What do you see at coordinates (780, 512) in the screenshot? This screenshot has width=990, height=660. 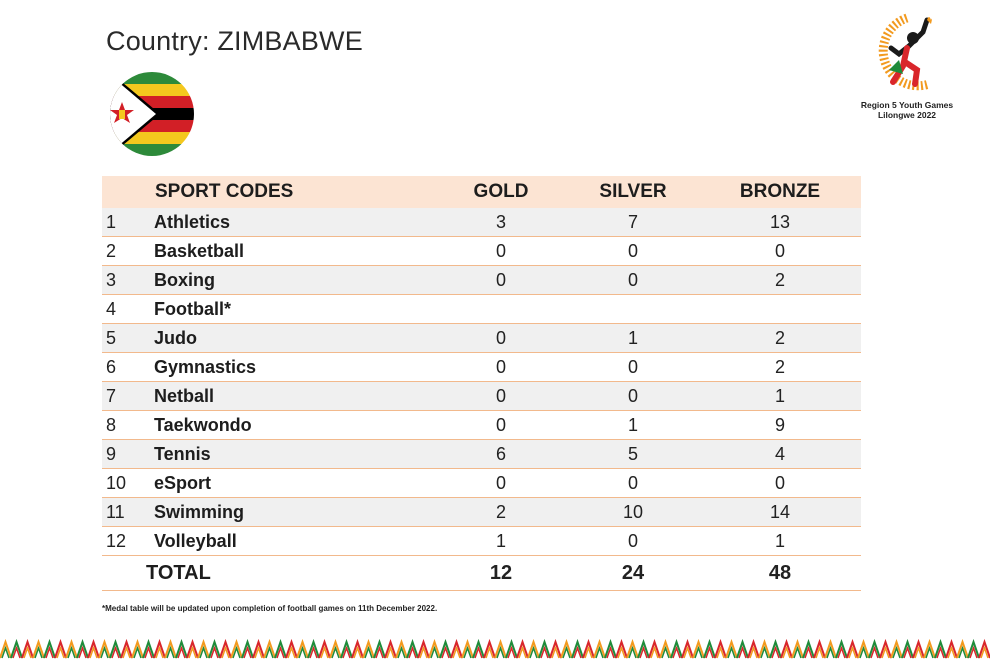 I see `row-bronze: 14` at bounding box center [780, 512].